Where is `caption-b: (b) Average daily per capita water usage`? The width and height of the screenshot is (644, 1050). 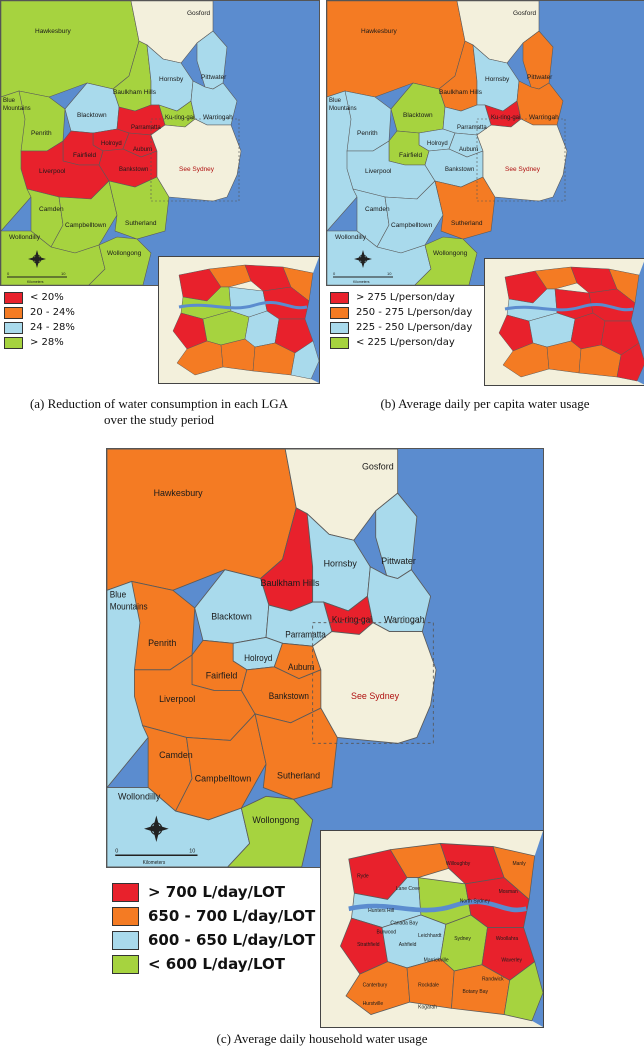
caption-b: (b) Average daily per capita water usage is located at coordinates (485, 404).